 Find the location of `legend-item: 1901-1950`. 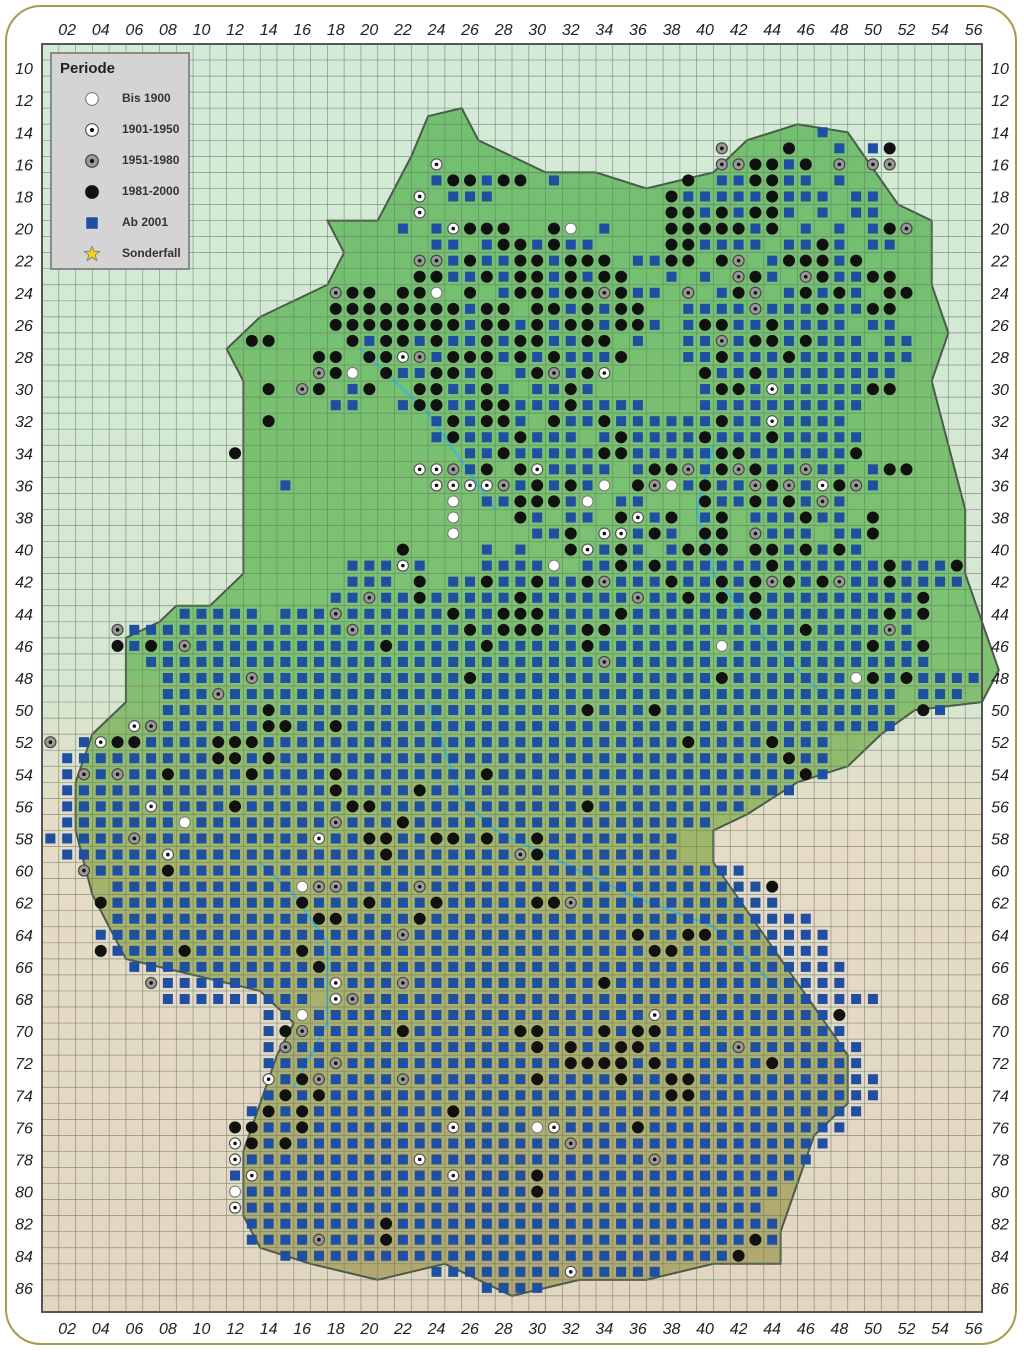

legend-item: 1901-1950 is located at coordinates (122, 130).